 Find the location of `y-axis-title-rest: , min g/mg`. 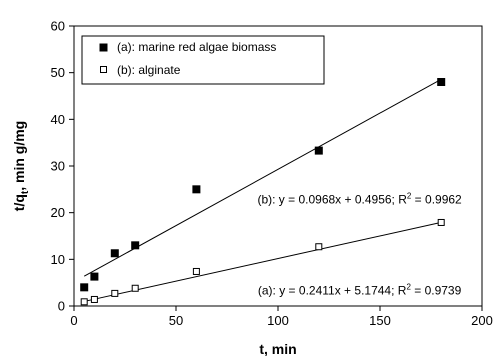

y-axis-title-rest: , min g/mg is located at coordinates (19, 156).